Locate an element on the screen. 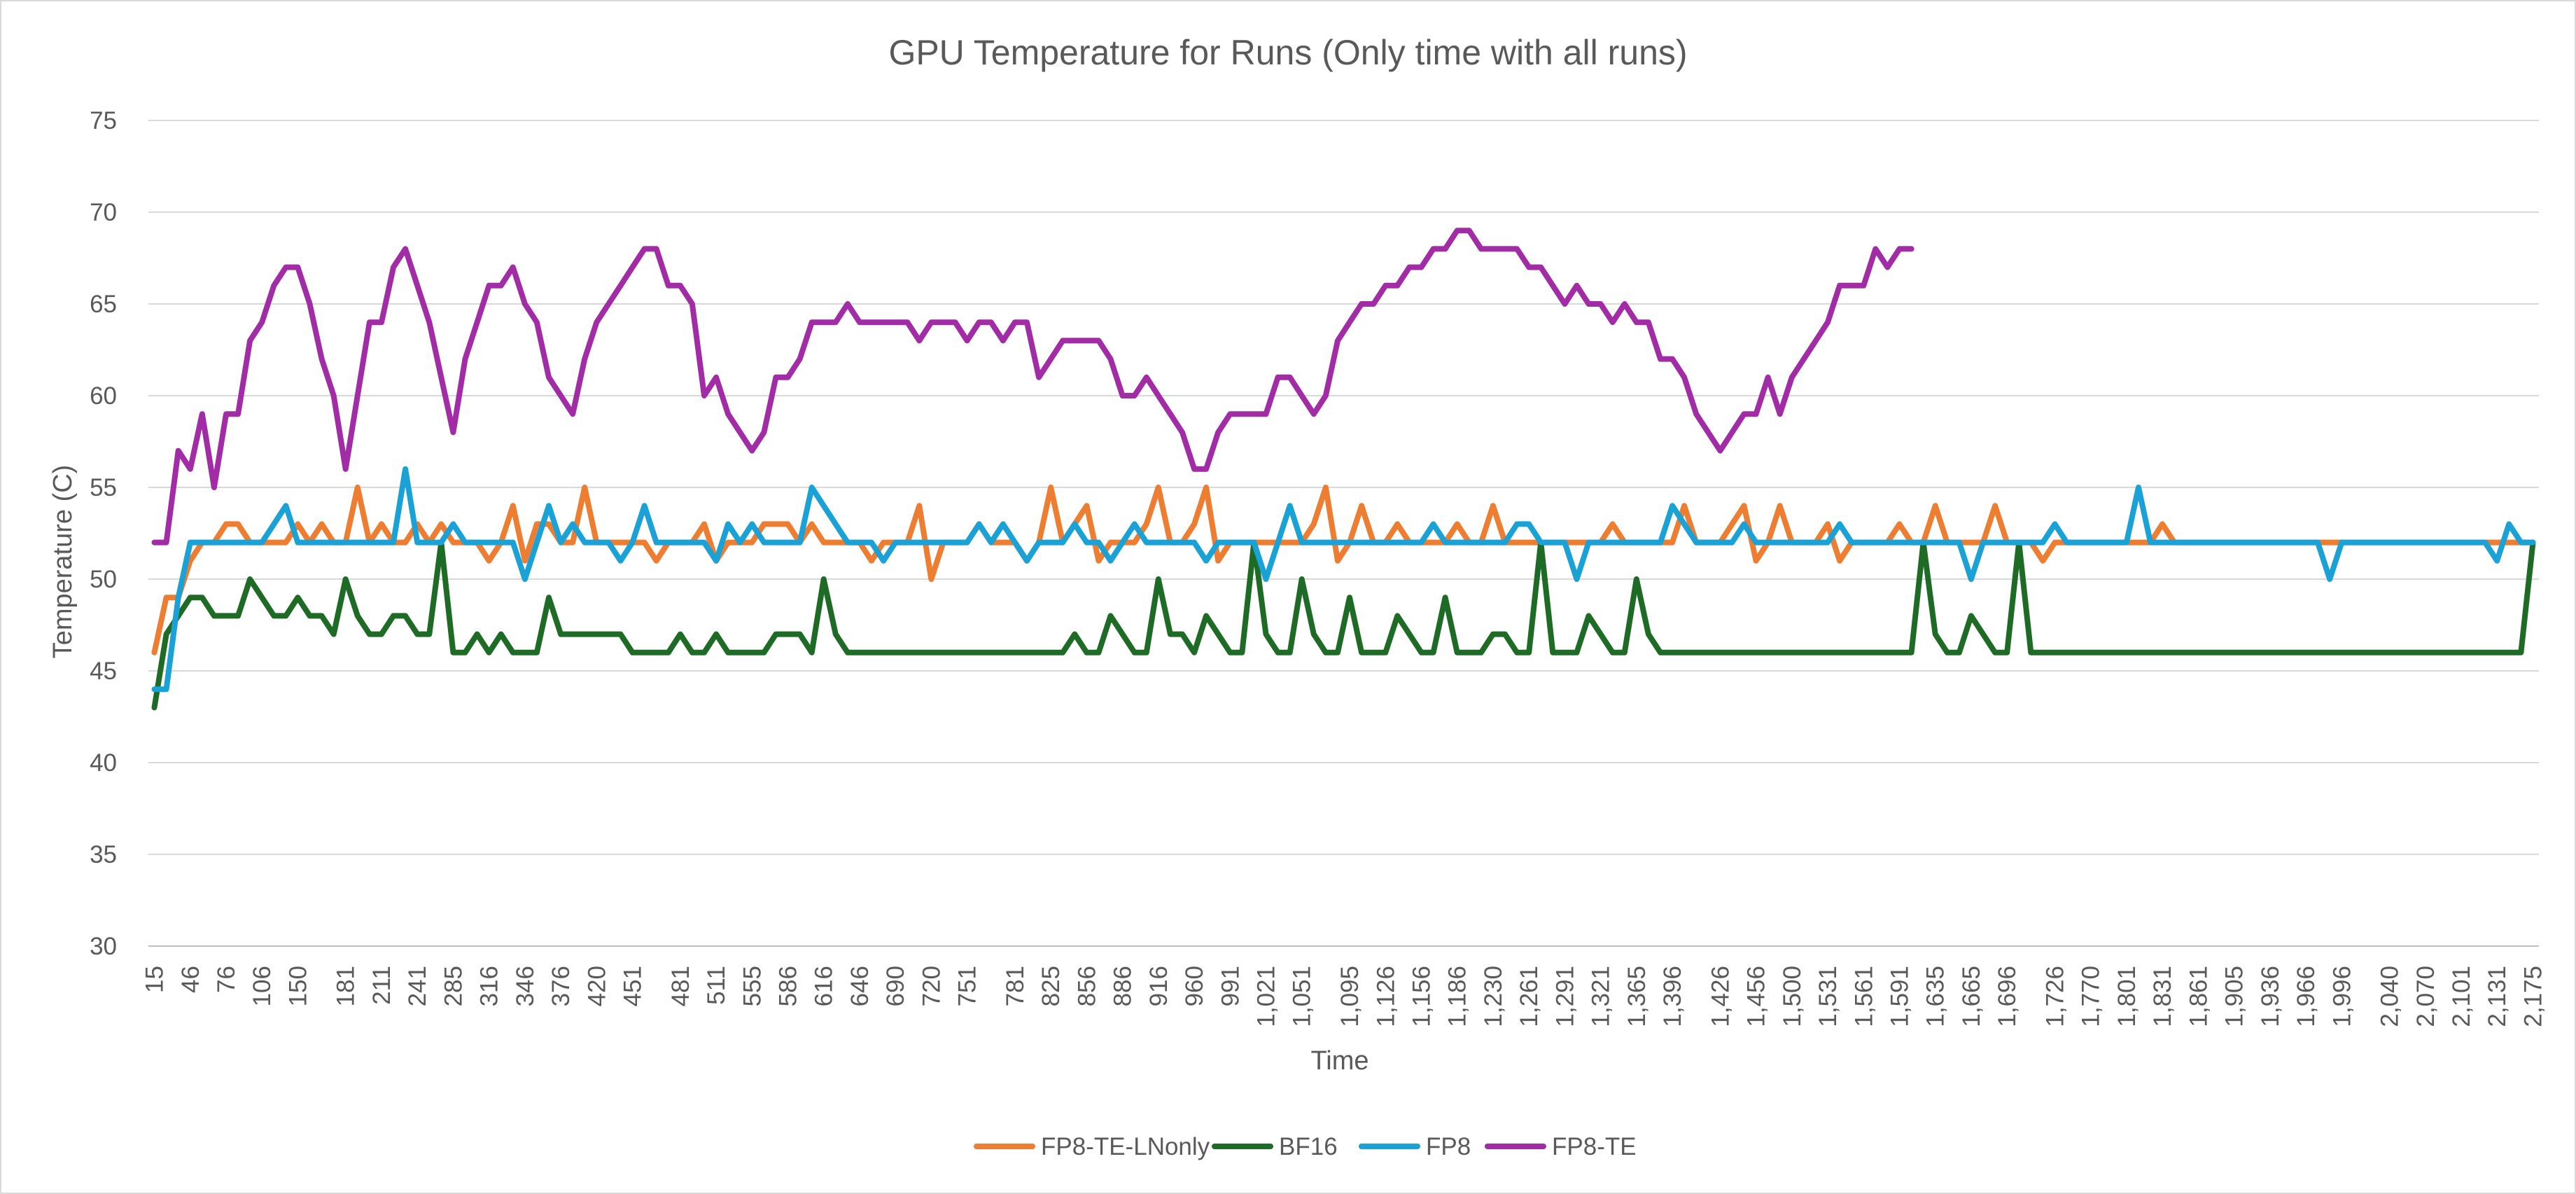  x-tick-label: 420 is located at coordinates (596, 986).